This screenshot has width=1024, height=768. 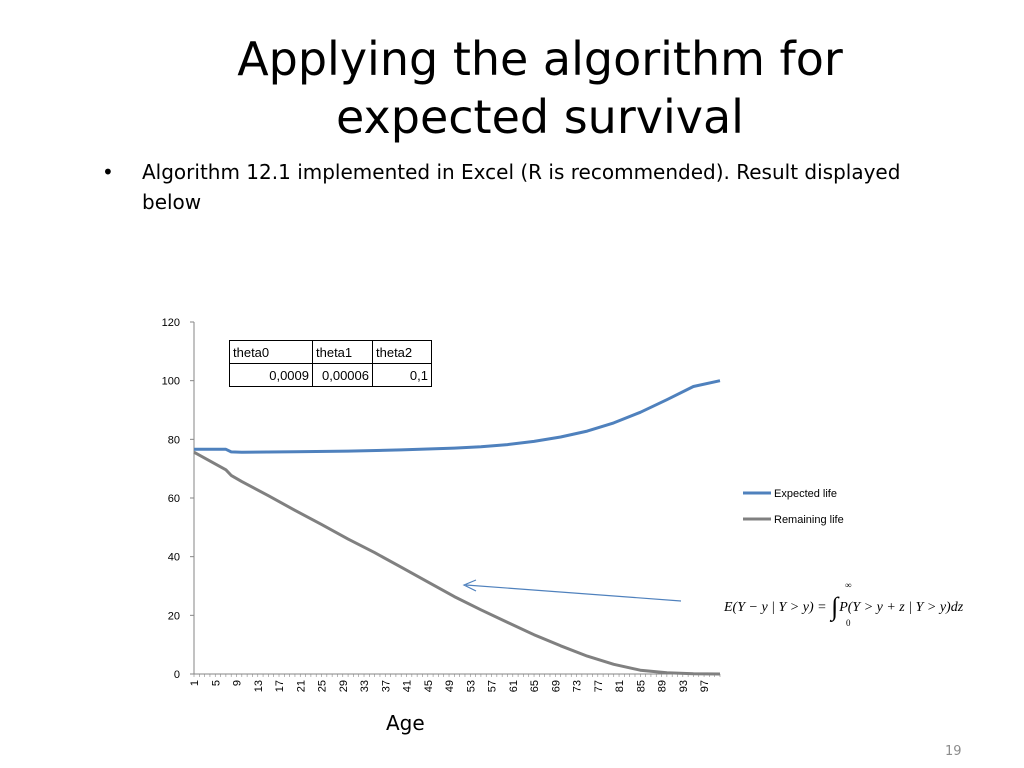 What do you see at coordinates (280, 686) in the screenshot?
I see `x-tick-label: 17` at bounding box center [280, 686].